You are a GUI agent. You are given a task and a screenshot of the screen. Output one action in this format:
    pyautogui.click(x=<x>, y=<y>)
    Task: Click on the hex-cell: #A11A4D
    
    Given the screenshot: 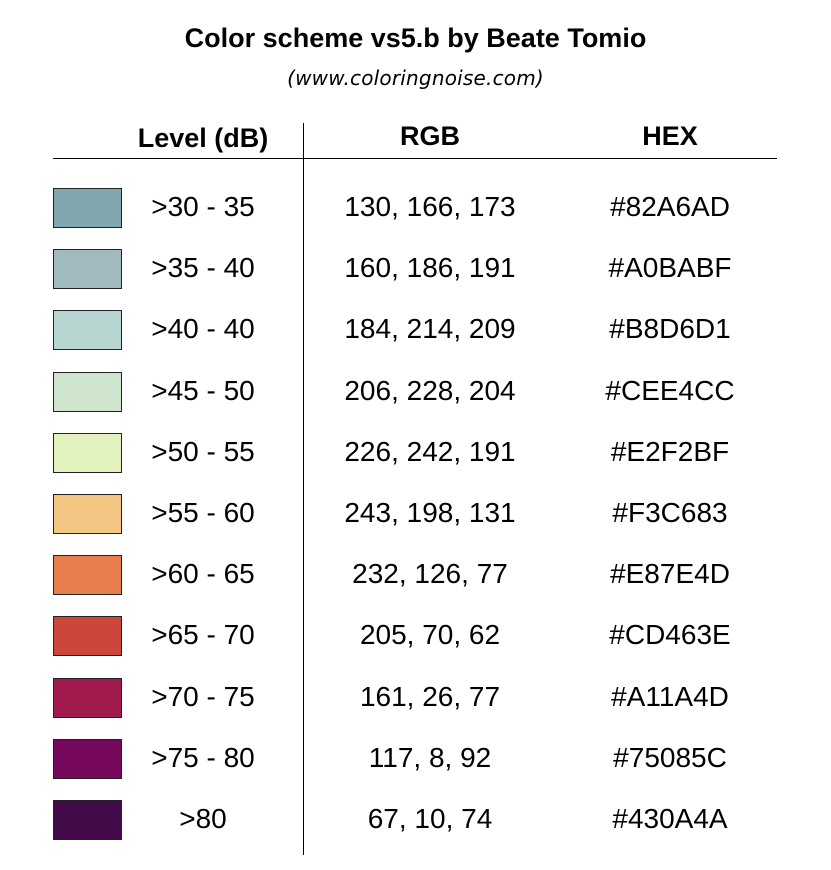 What is the action you would take?
    pyautogui.click(x=670, y=696)
    